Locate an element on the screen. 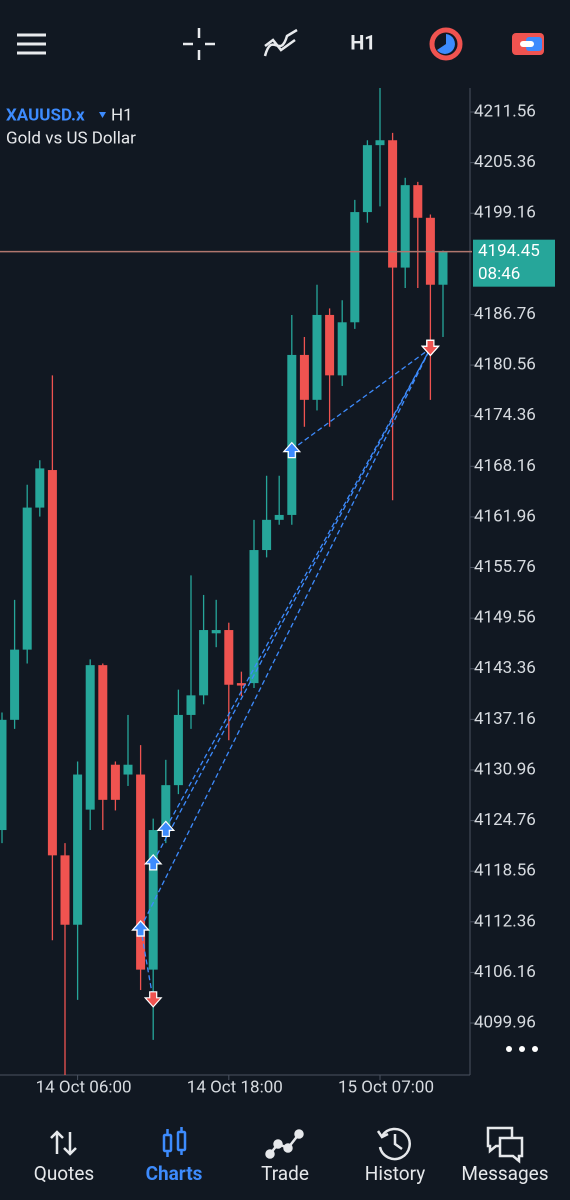 The height and width of the screenshot is (1200, 570). signals-button is located at coordinates (446, 44).